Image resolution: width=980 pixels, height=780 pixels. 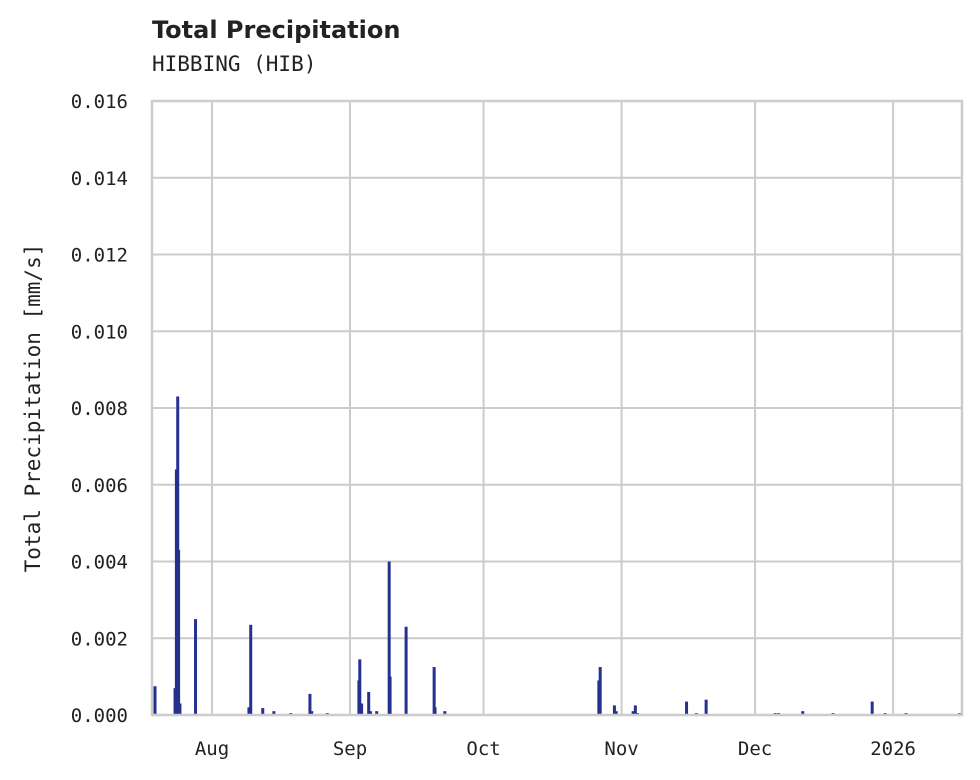 I want to click on x-tick-label: Sep, so click(x=350, y=749).